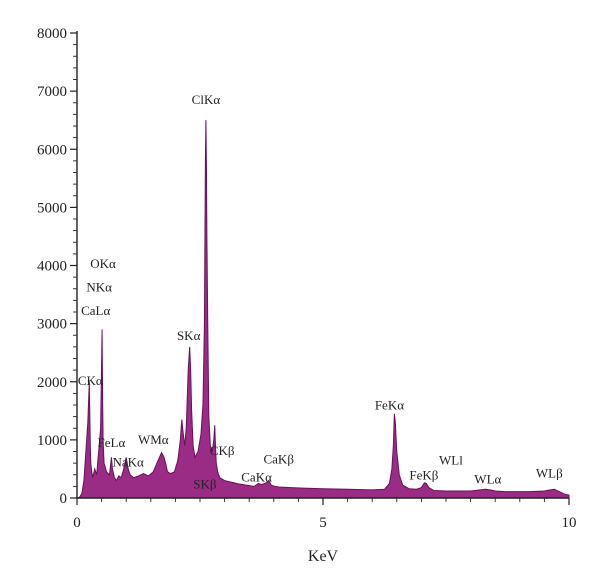  I want to click on y-tick-label: 7000, so click(52, 92).